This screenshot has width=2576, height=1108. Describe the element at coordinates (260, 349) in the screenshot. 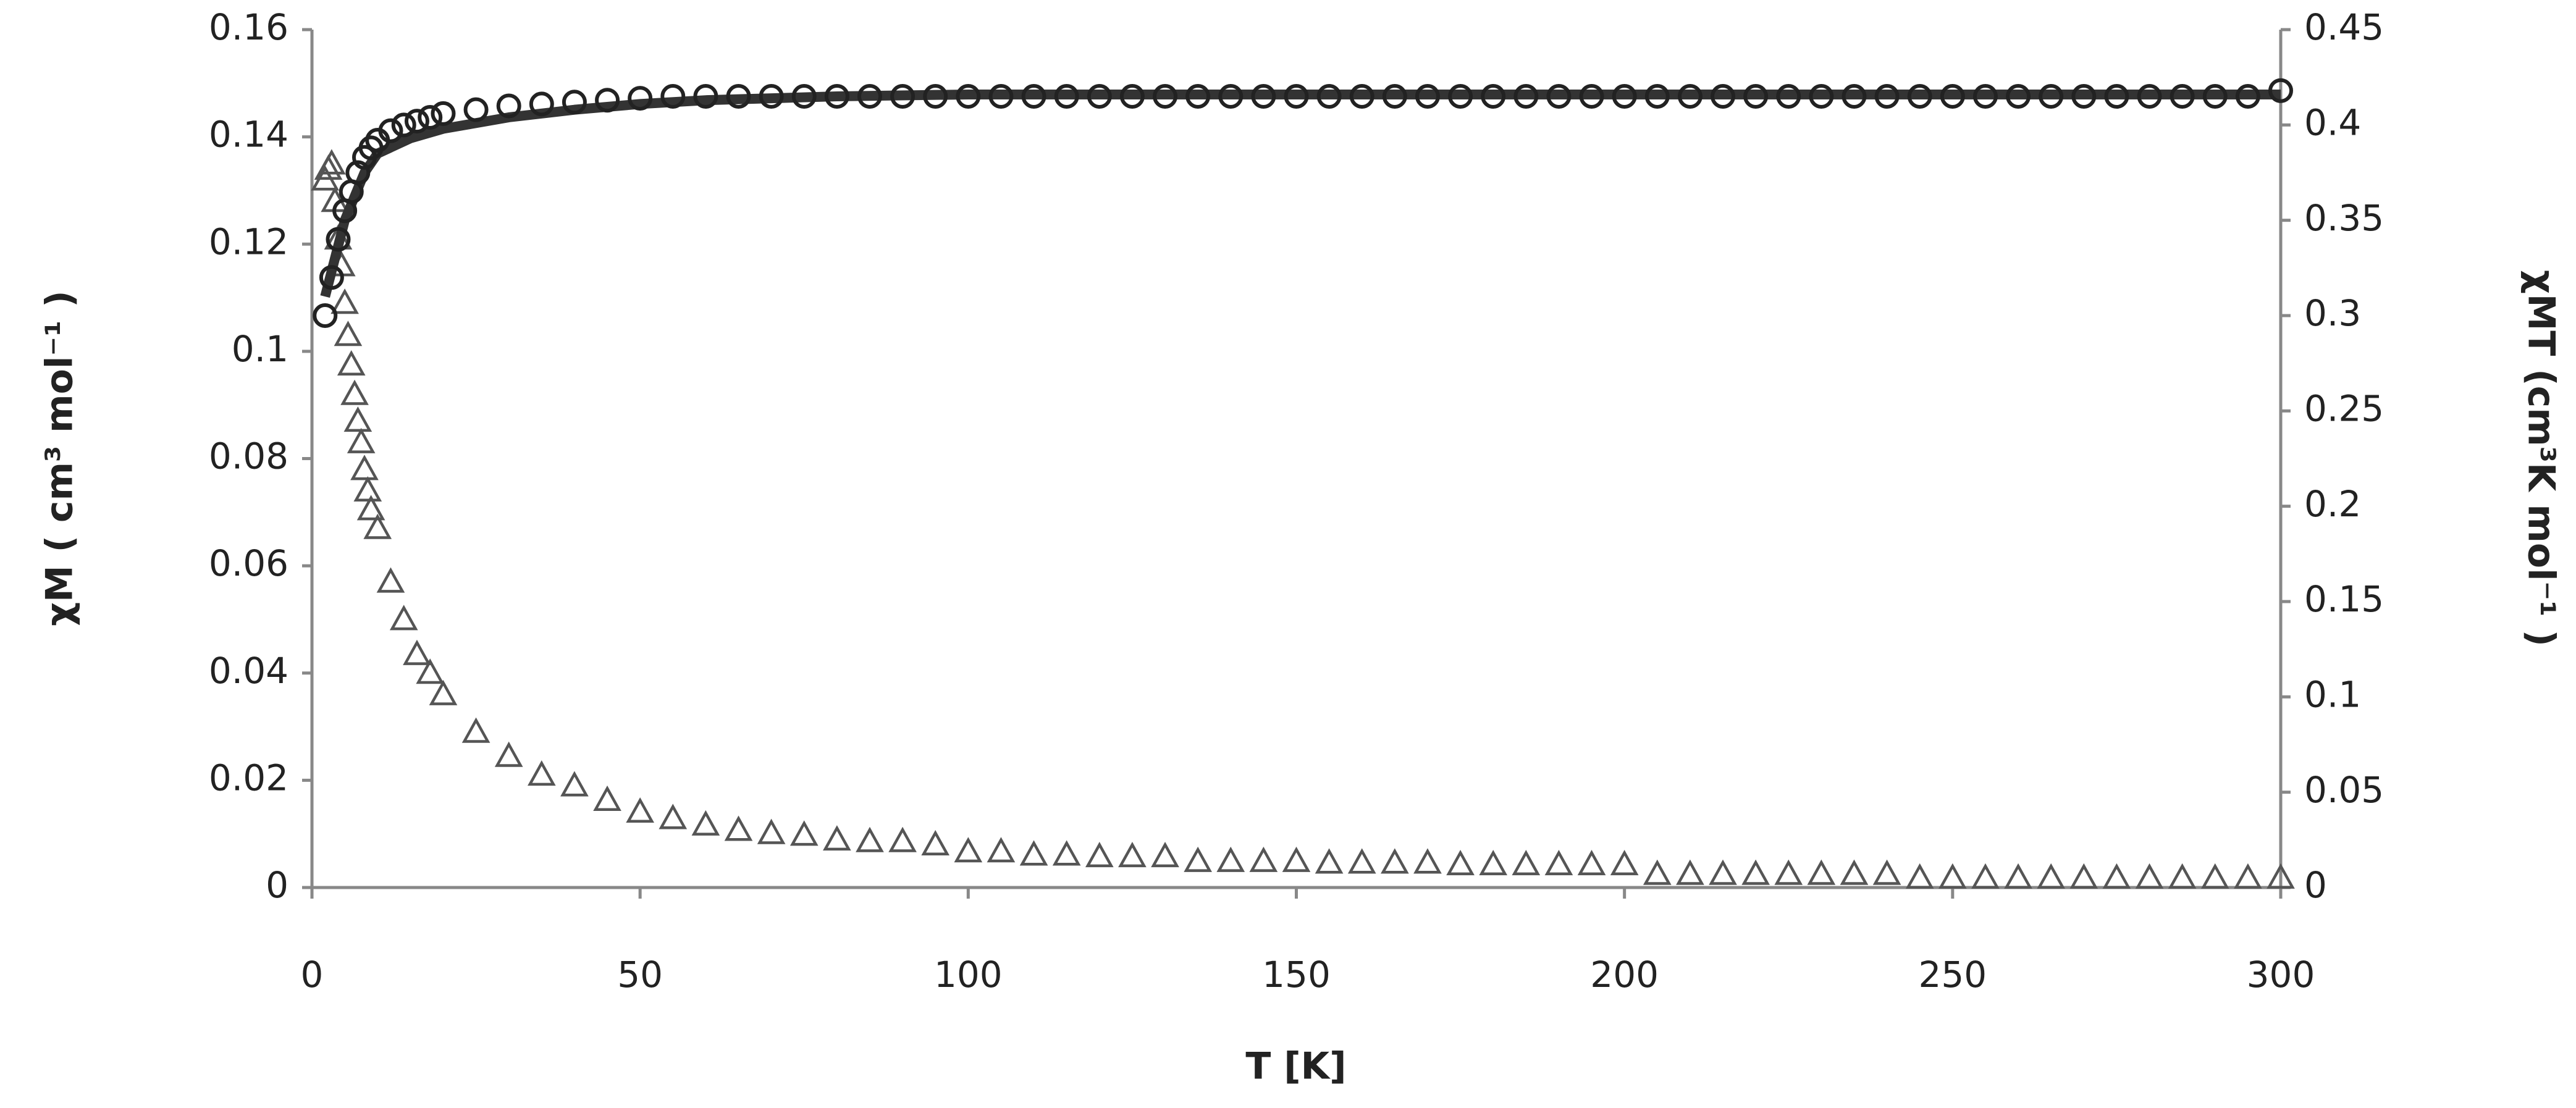

I see `y-tick-label: 0.1` at that location.